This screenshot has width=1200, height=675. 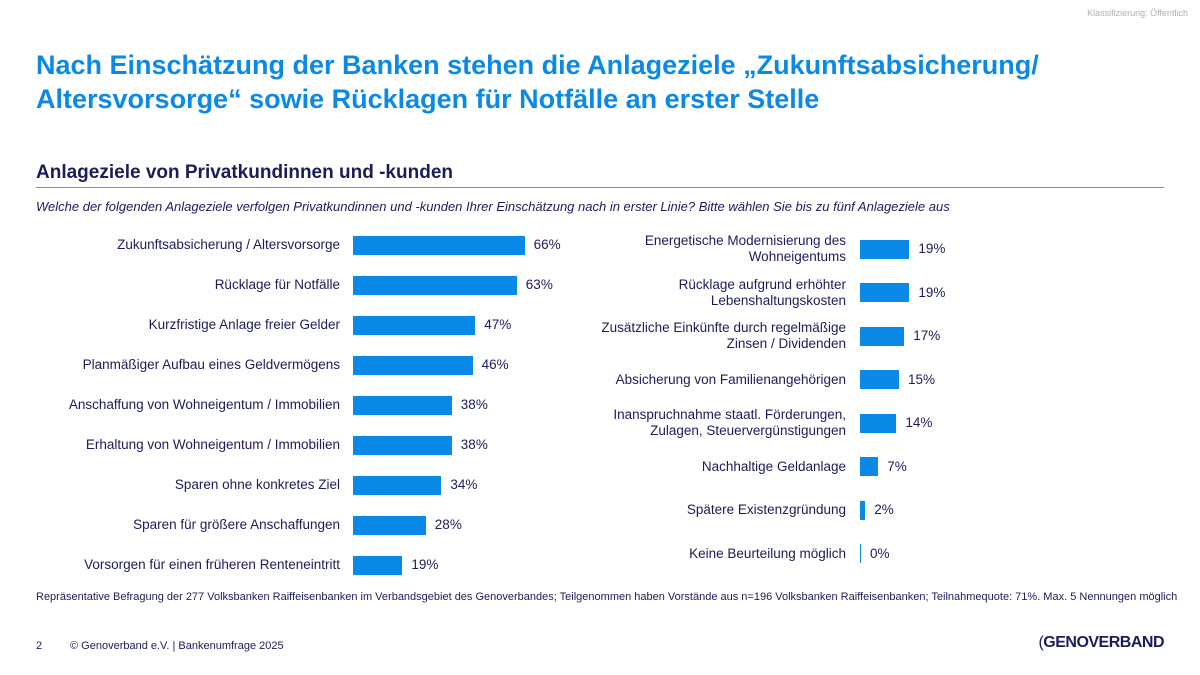 I want to click on data-label: 17%, so click(x=927, y=335).